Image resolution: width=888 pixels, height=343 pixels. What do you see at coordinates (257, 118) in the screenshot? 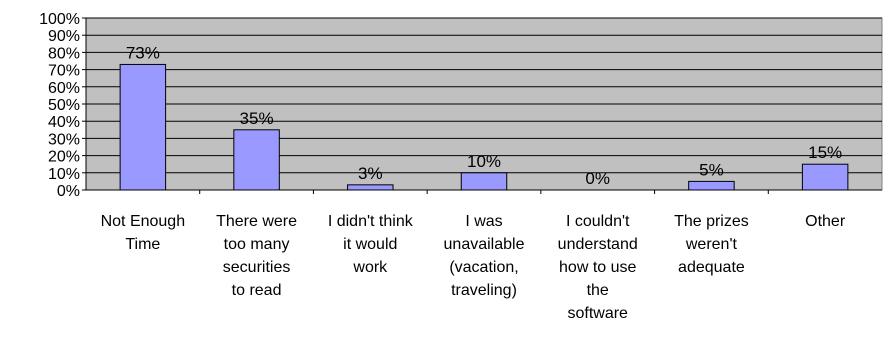
I see `data-label: 35%` at bounding box center [257, 118].